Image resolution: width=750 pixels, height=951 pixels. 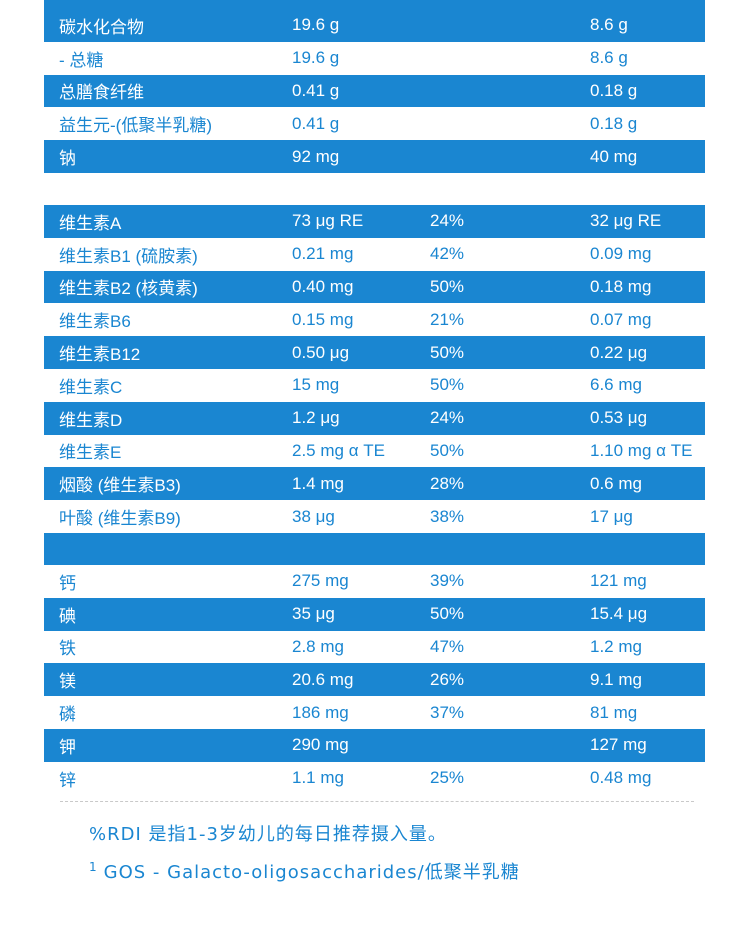 I want to click on table-row: 碘 35 μg 50% 15.4 μg, so click(x=374, y=614).